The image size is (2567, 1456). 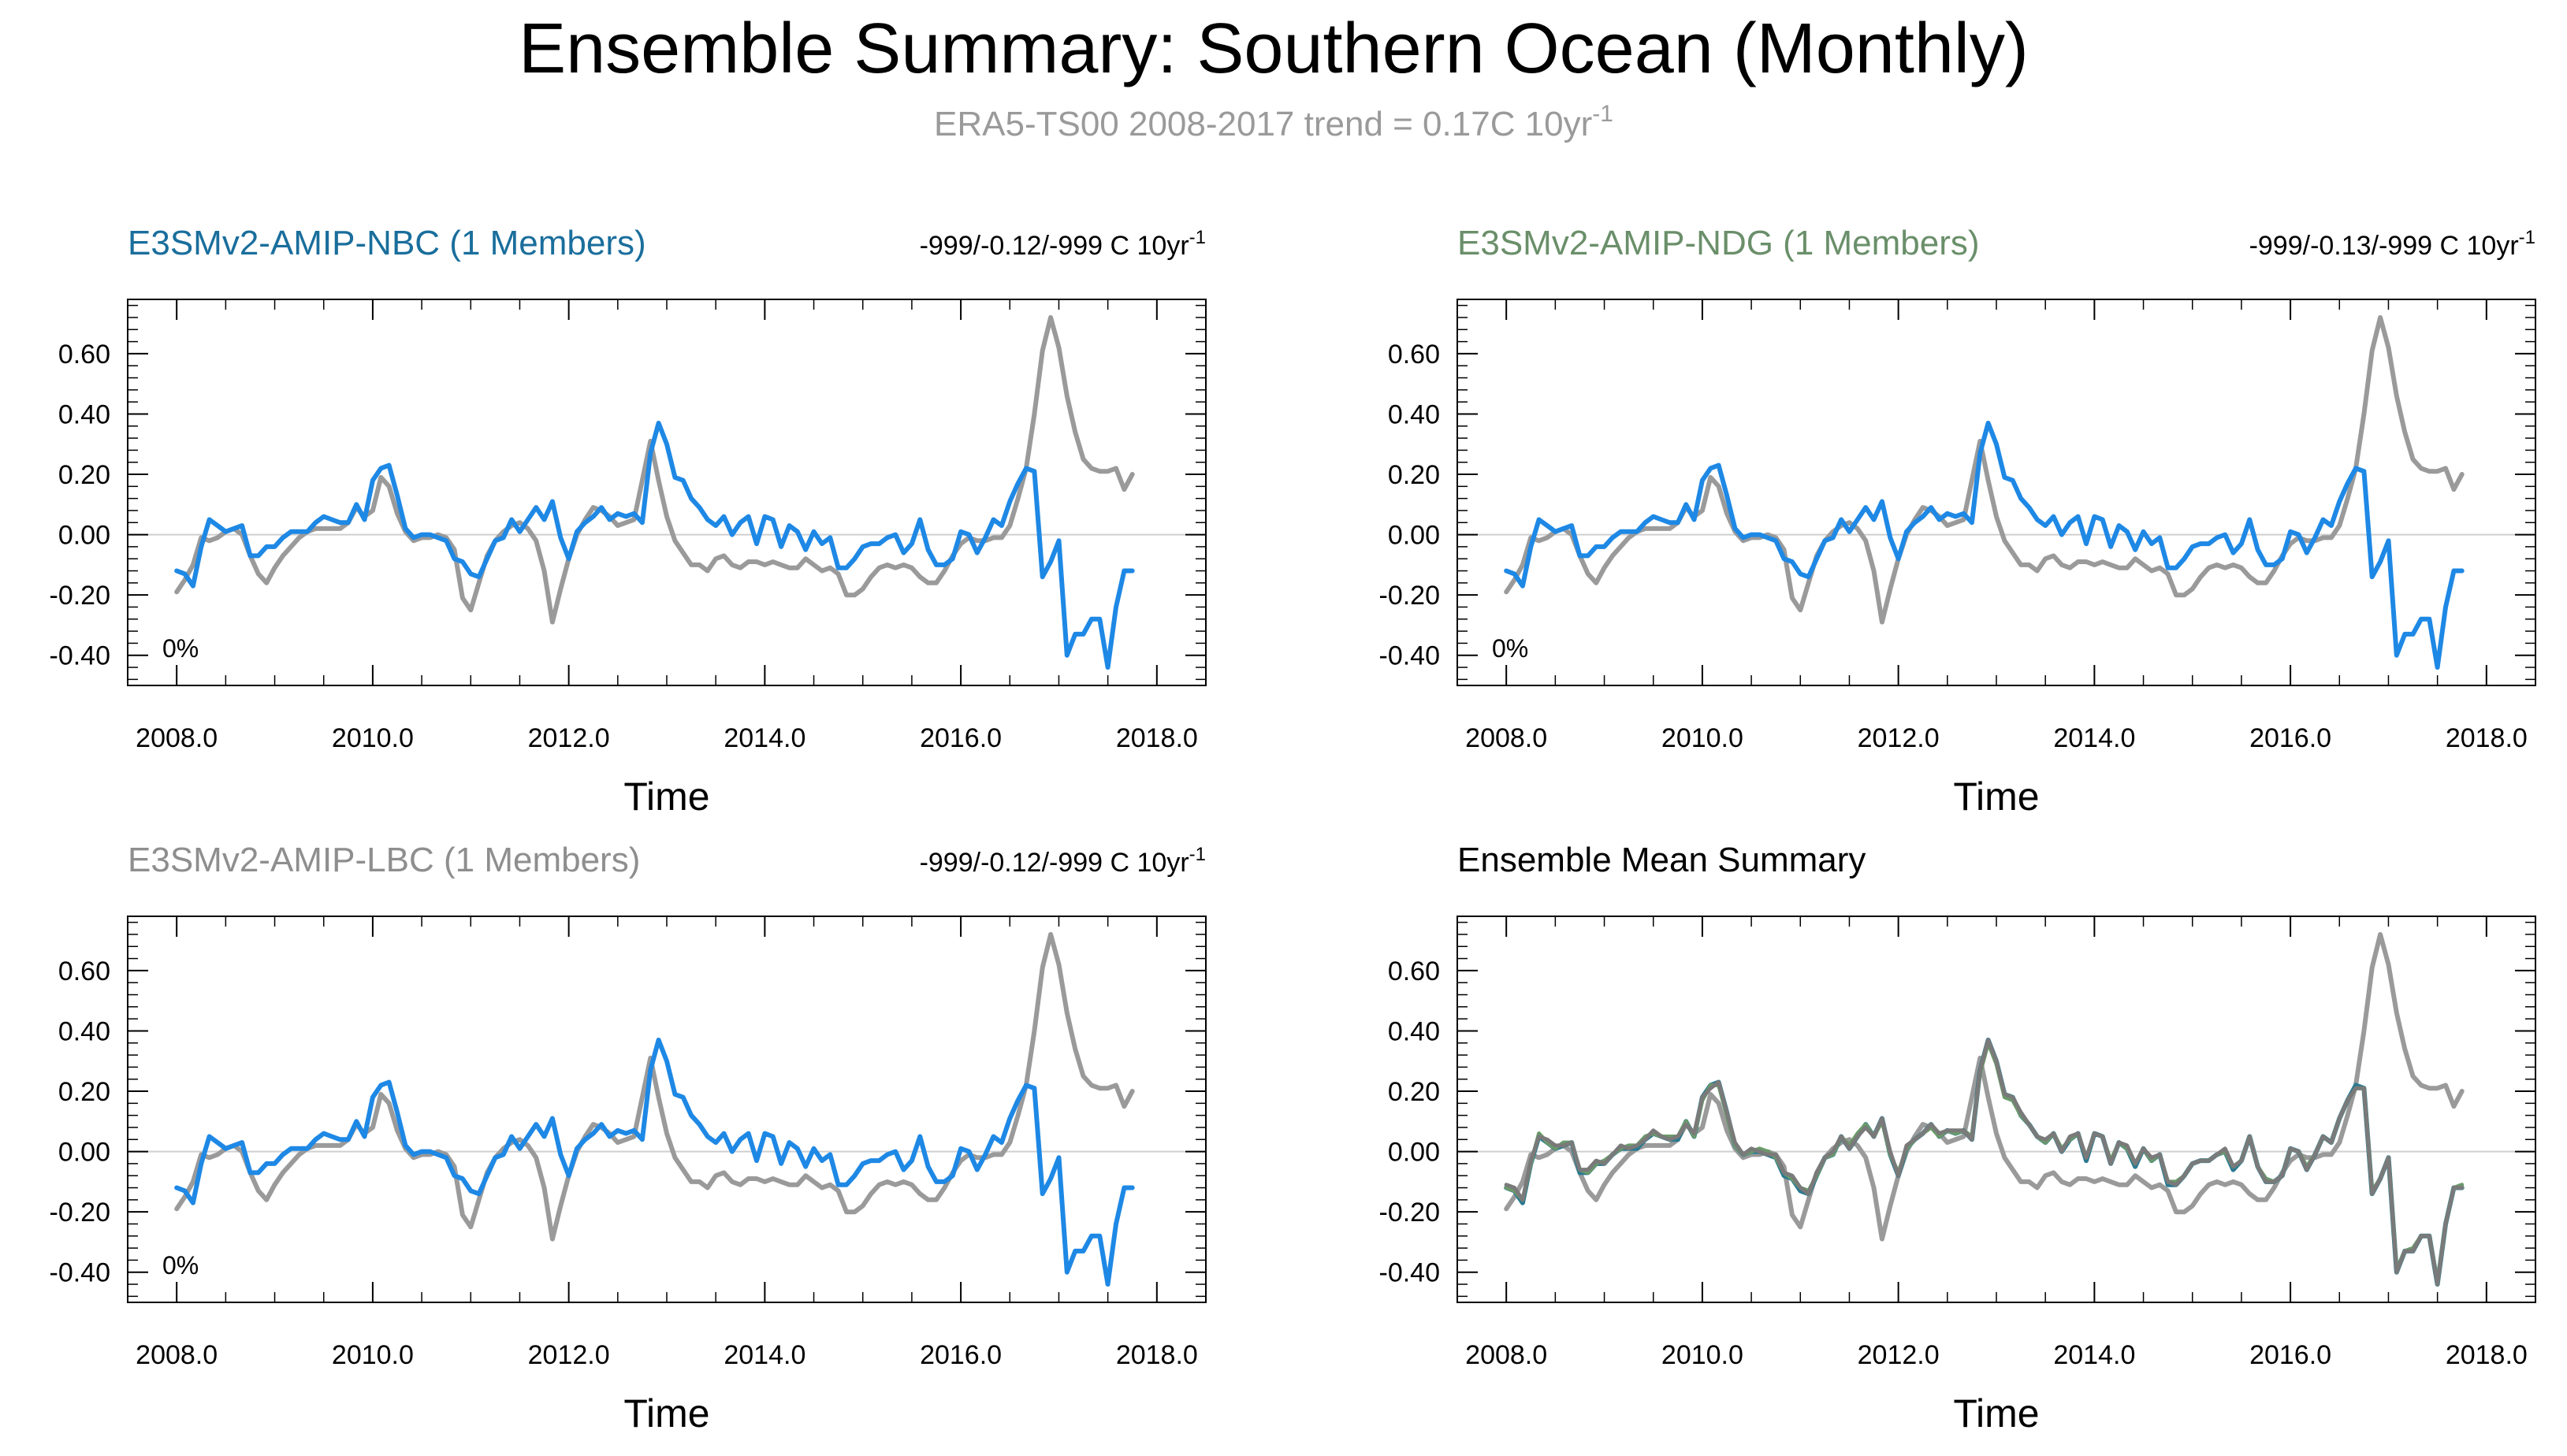 I want to click on trend-main: -999/-0.13/-999 C 10yr, so click(x=2384, y=246).